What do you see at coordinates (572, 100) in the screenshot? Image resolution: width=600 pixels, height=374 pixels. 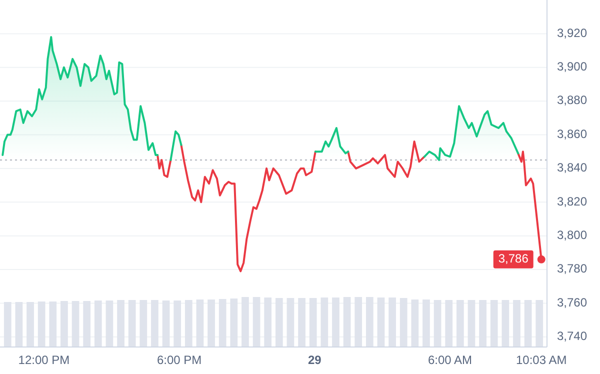 I see `y-tick-label: 3,880` at bounding box center [572, 100].